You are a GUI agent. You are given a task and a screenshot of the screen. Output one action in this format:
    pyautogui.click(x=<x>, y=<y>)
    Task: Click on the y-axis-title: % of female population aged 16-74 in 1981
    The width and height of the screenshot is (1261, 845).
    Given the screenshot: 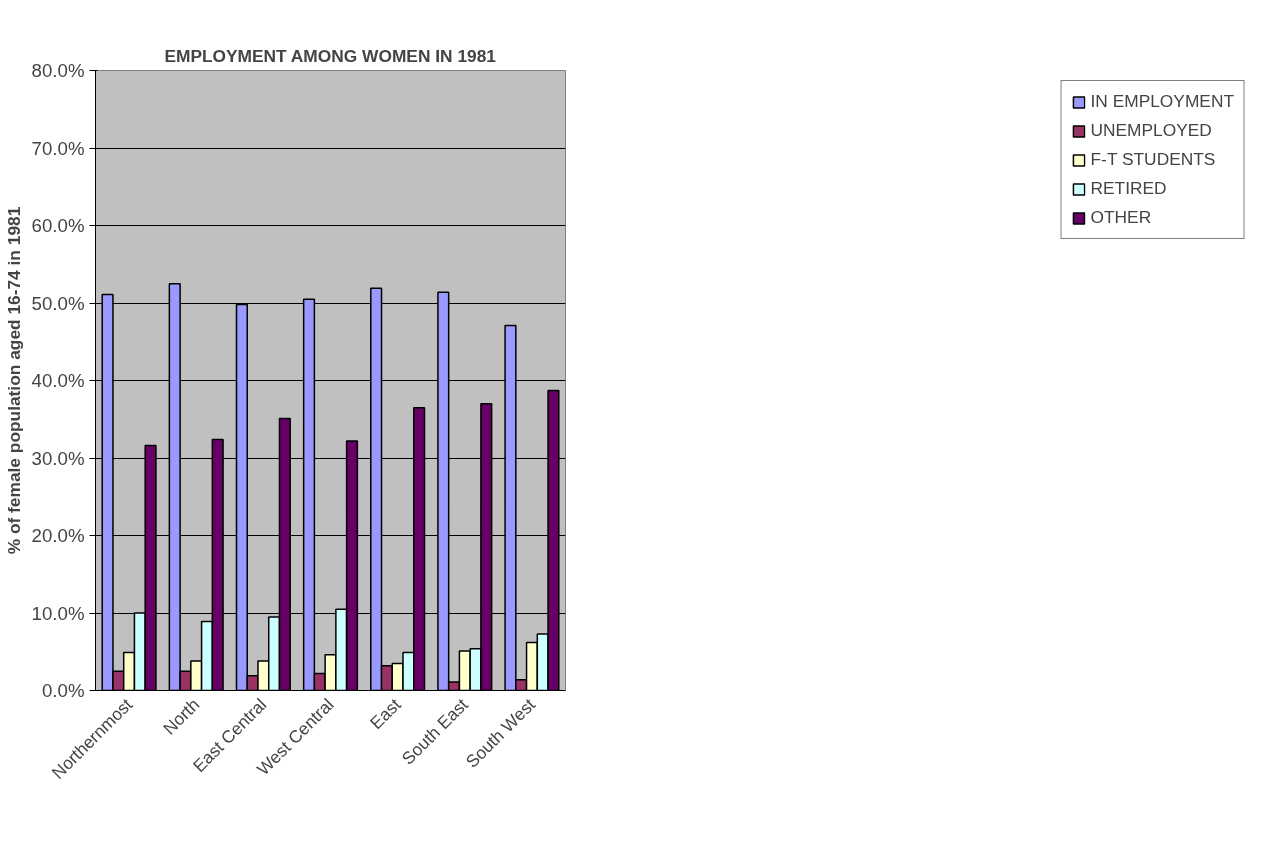 What is the action you would take?
    pyautogui.click(x=13, y=380)
    